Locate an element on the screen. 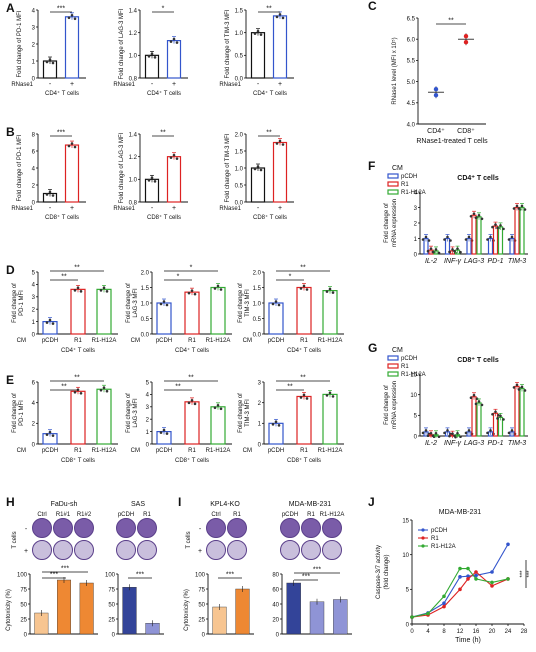 This screenshot has height=652, width=536. D-cat: R1 is located at coordinates (78, 341).